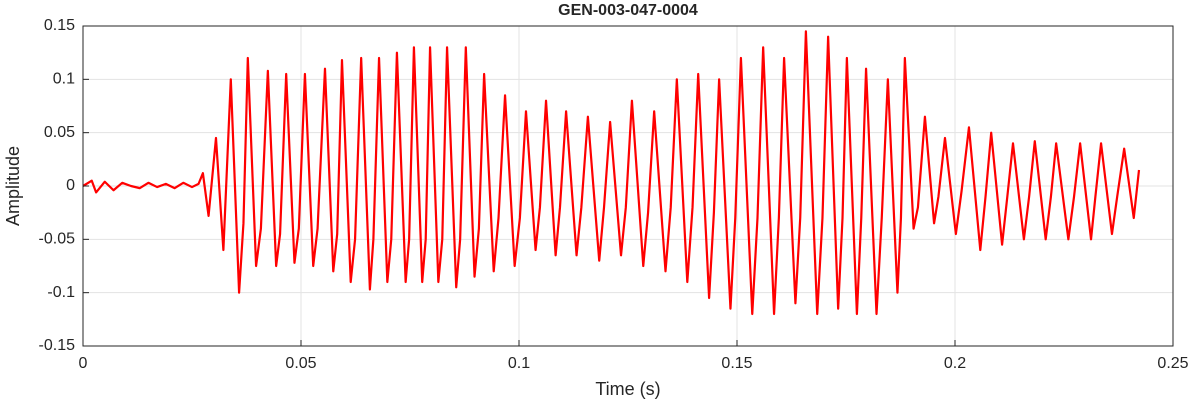 The image size is (1193, 404). I want to click on x-tick-label: 0, so click(83, 363).